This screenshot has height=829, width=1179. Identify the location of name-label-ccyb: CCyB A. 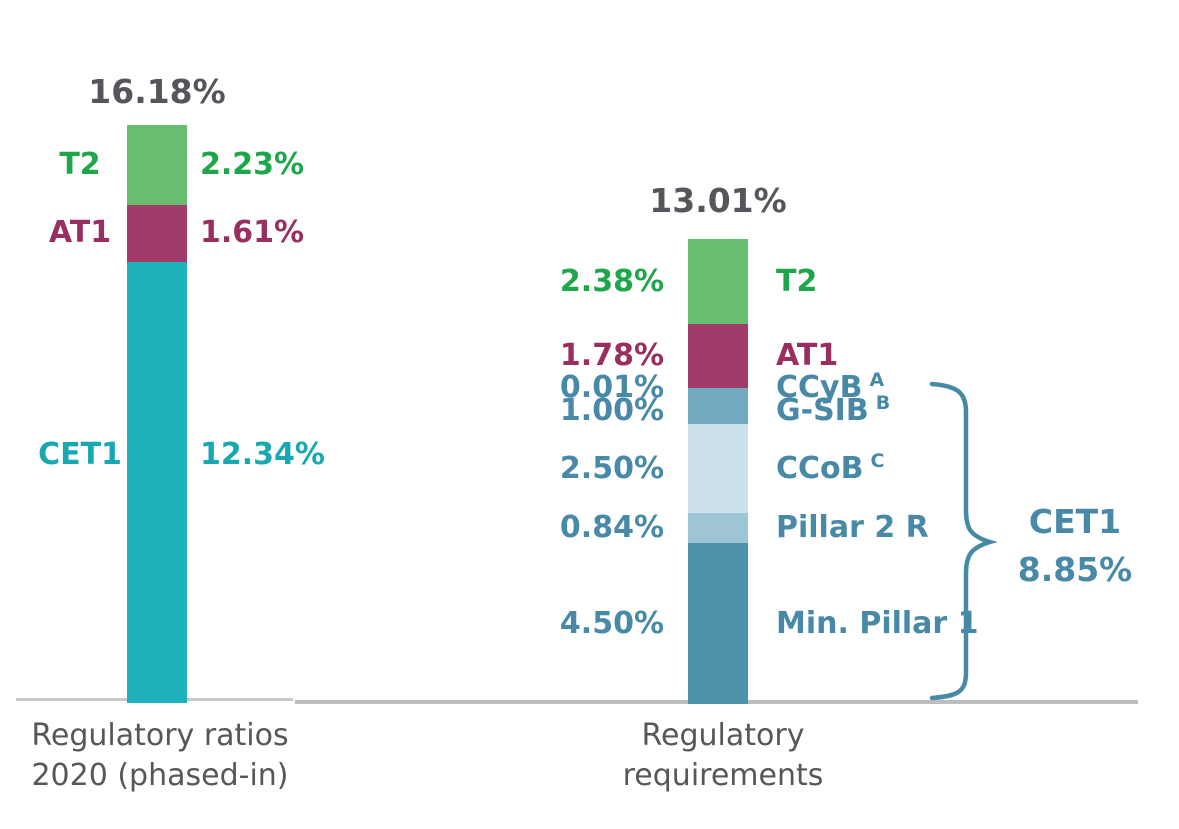
(830, 387).